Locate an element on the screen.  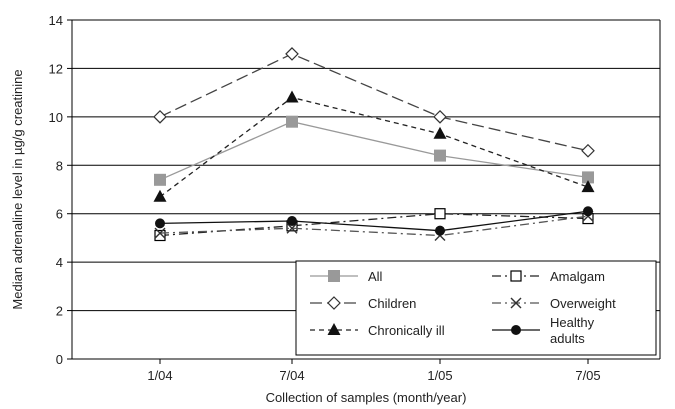
legend-item-children: Children is located at coordinates (363, 303).